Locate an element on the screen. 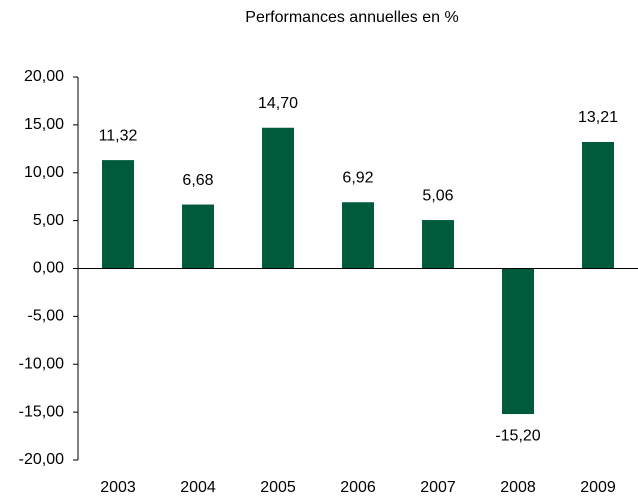 The image size is (638, 497). y-tick-label: -5,00 is located at coordinates (46, 316).